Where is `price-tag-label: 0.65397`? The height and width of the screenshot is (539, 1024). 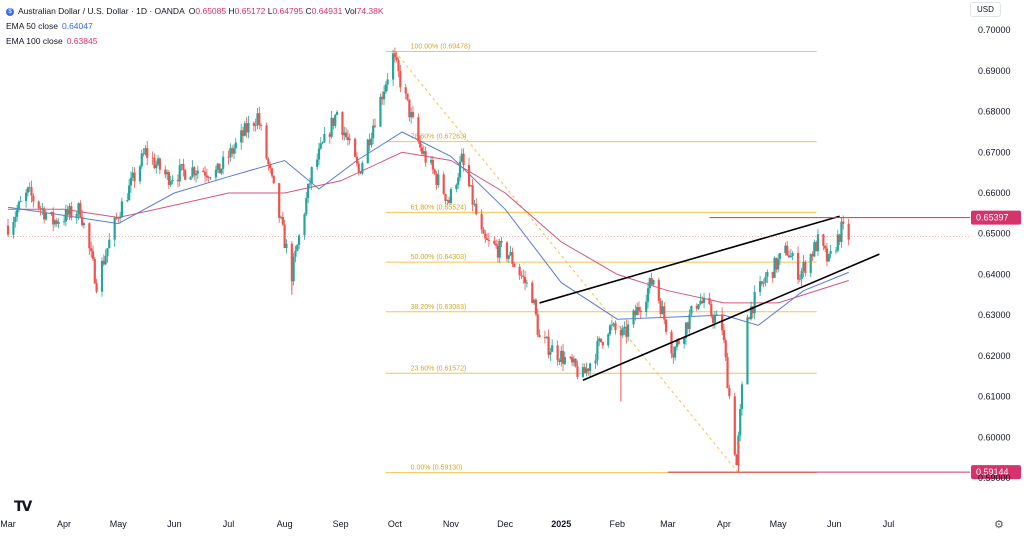 price-tag-label: 0.65397 is located at coordinates (992, 218).